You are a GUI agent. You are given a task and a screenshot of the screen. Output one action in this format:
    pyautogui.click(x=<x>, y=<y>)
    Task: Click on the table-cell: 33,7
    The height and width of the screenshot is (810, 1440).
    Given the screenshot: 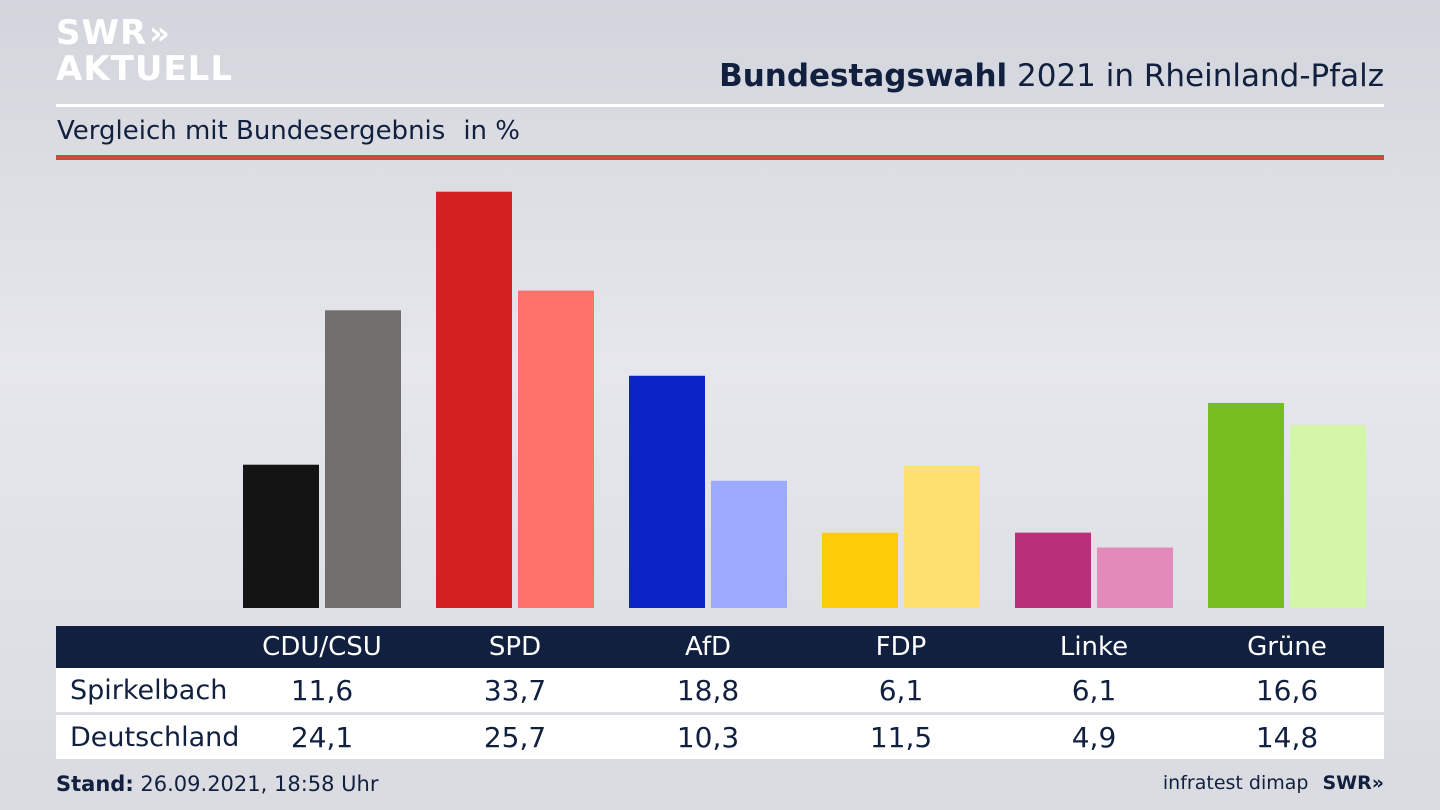 What is the action you would take?
    pyautogui.click(x=515, y=690)
    